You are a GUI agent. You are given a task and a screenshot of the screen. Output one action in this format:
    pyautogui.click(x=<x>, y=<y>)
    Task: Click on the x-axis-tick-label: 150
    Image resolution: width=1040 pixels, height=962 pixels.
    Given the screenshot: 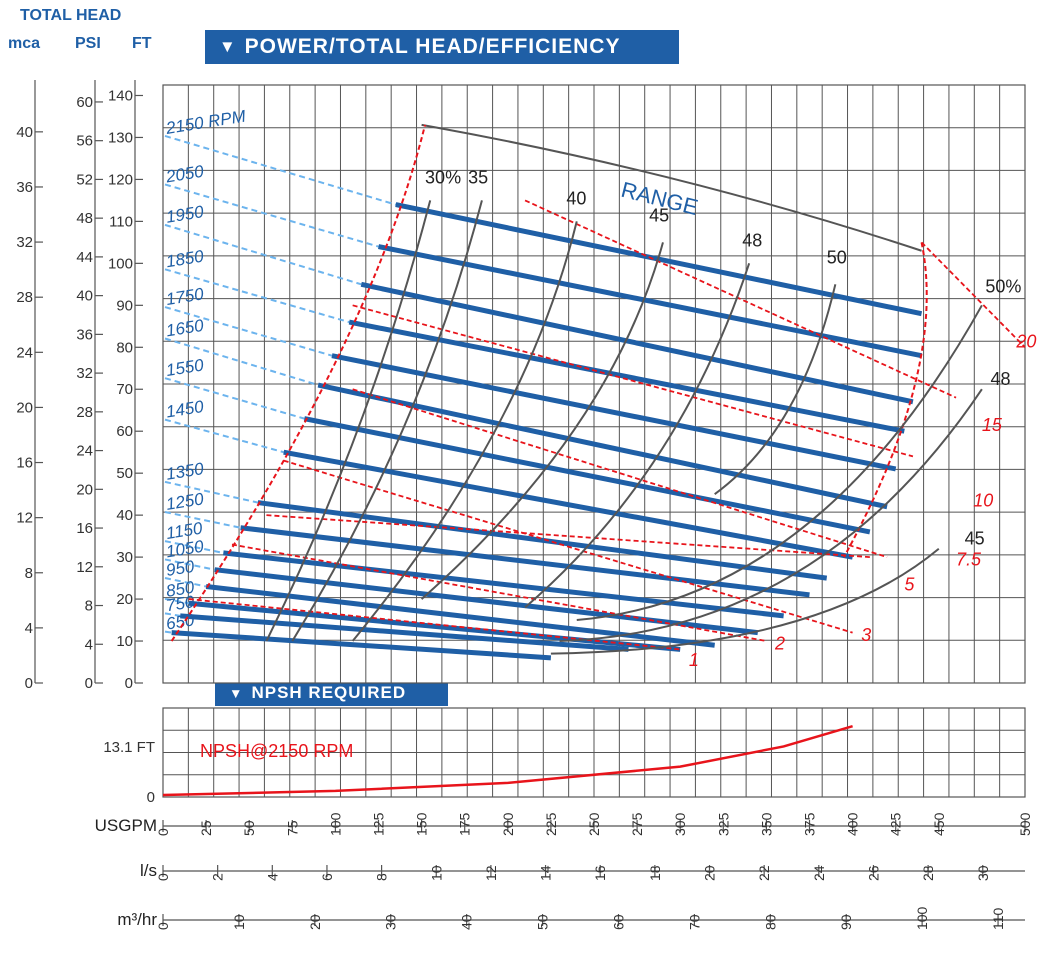 What is the action you would take?
    pyautogui.click(x=422, y=824)
    